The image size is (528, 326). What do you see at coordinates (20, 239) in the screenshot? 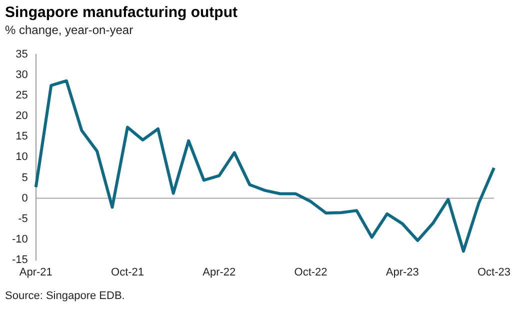
I see `y-tick-label: -10` at bounding box center [20, 239].